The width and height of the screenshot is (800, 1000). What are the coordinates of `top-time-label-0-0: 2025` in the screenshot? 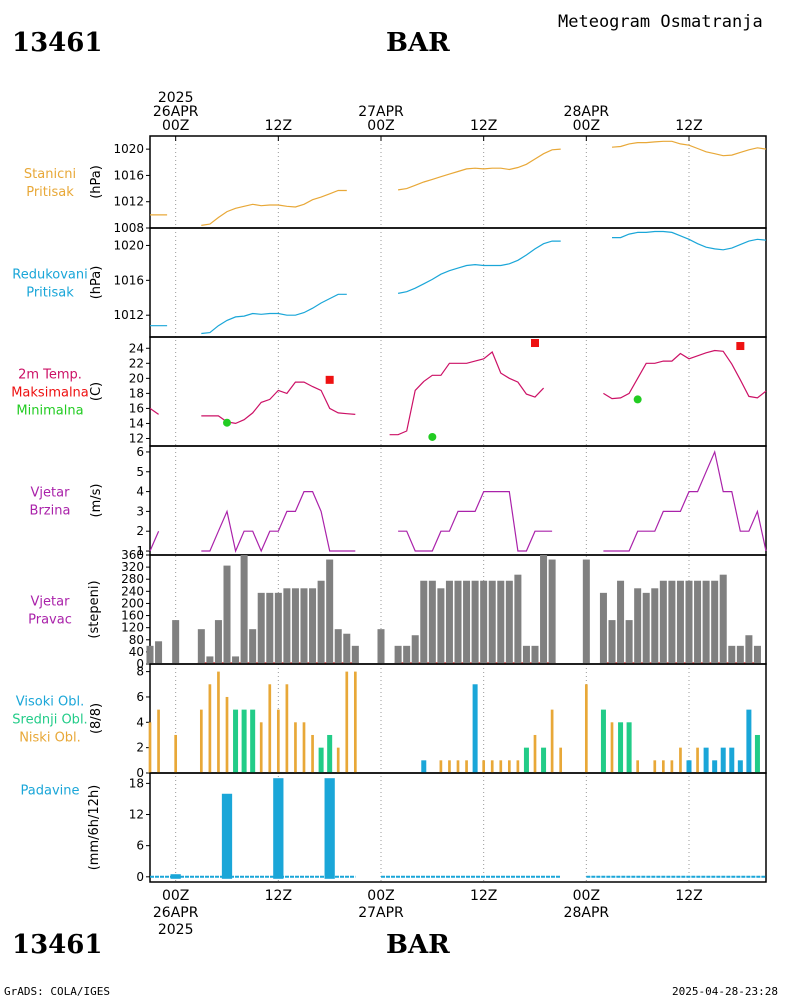 It's located at (176, 98).